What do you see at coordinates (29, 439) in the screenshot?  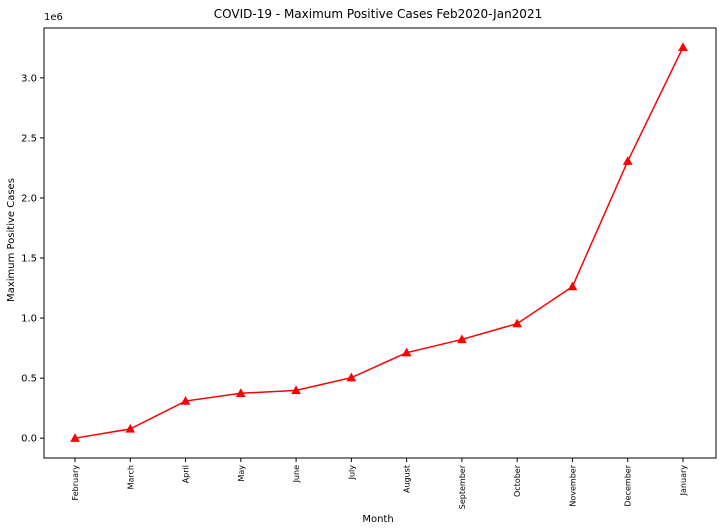 I see `y-tick-label: 0.0` at bounding box center [29, 439].